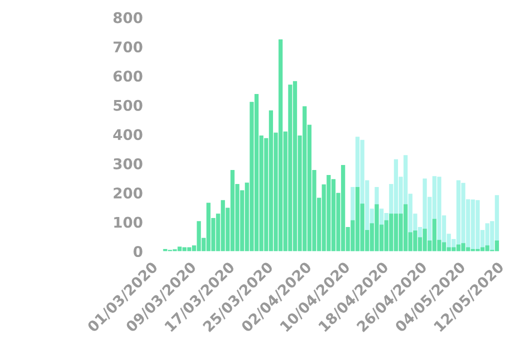  Describe the element at coordinates (127, 18) in the screenshot. I see `y-tick-label: 800` at that location.